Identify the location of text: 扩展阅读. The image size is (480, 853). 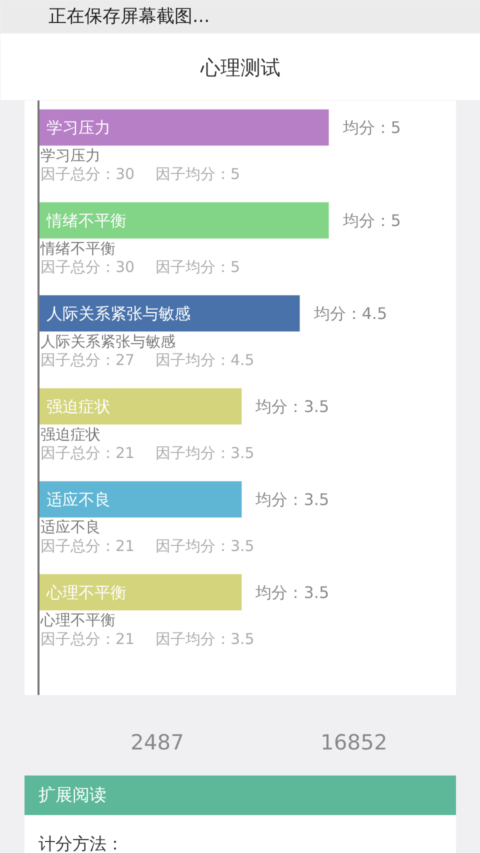
(72, 796).